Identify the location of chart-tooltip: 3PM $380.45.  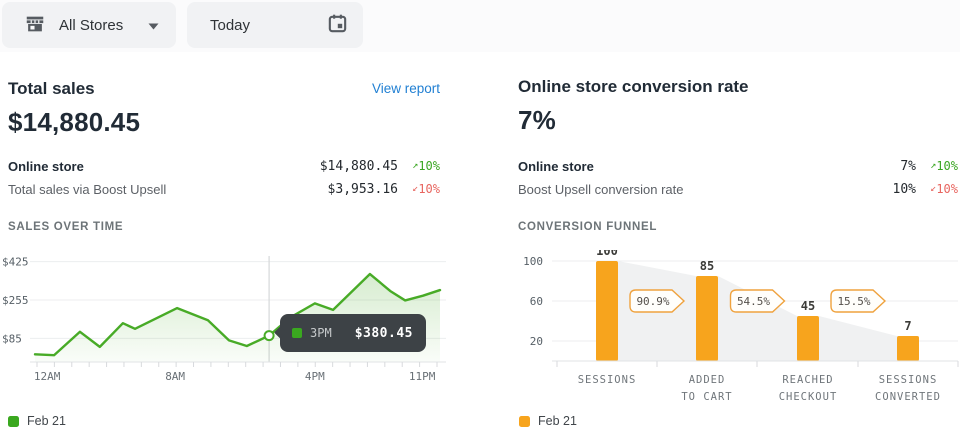
(353, 333).